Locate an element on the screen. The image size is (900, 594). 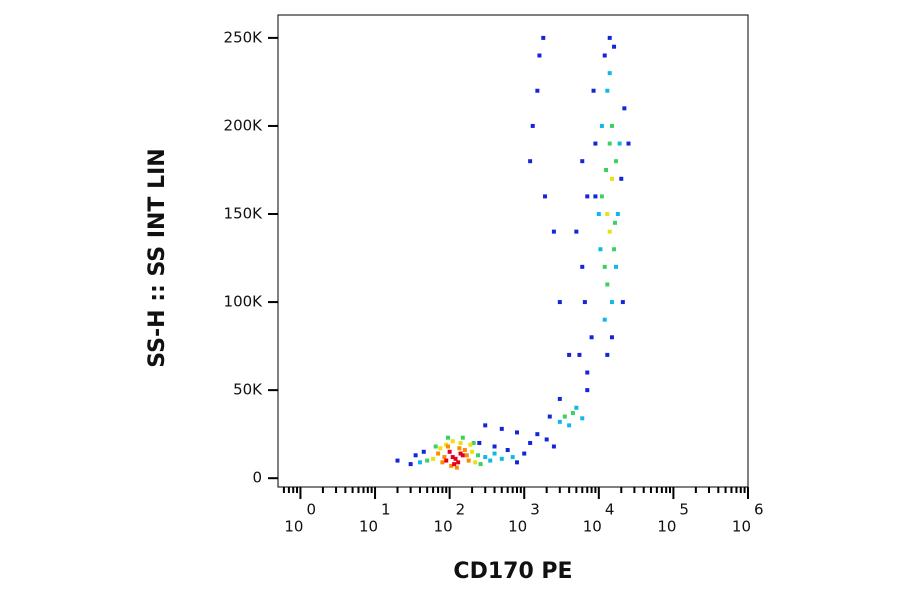
x-tick-exponent: 5 is located at coordinates (684, 510).